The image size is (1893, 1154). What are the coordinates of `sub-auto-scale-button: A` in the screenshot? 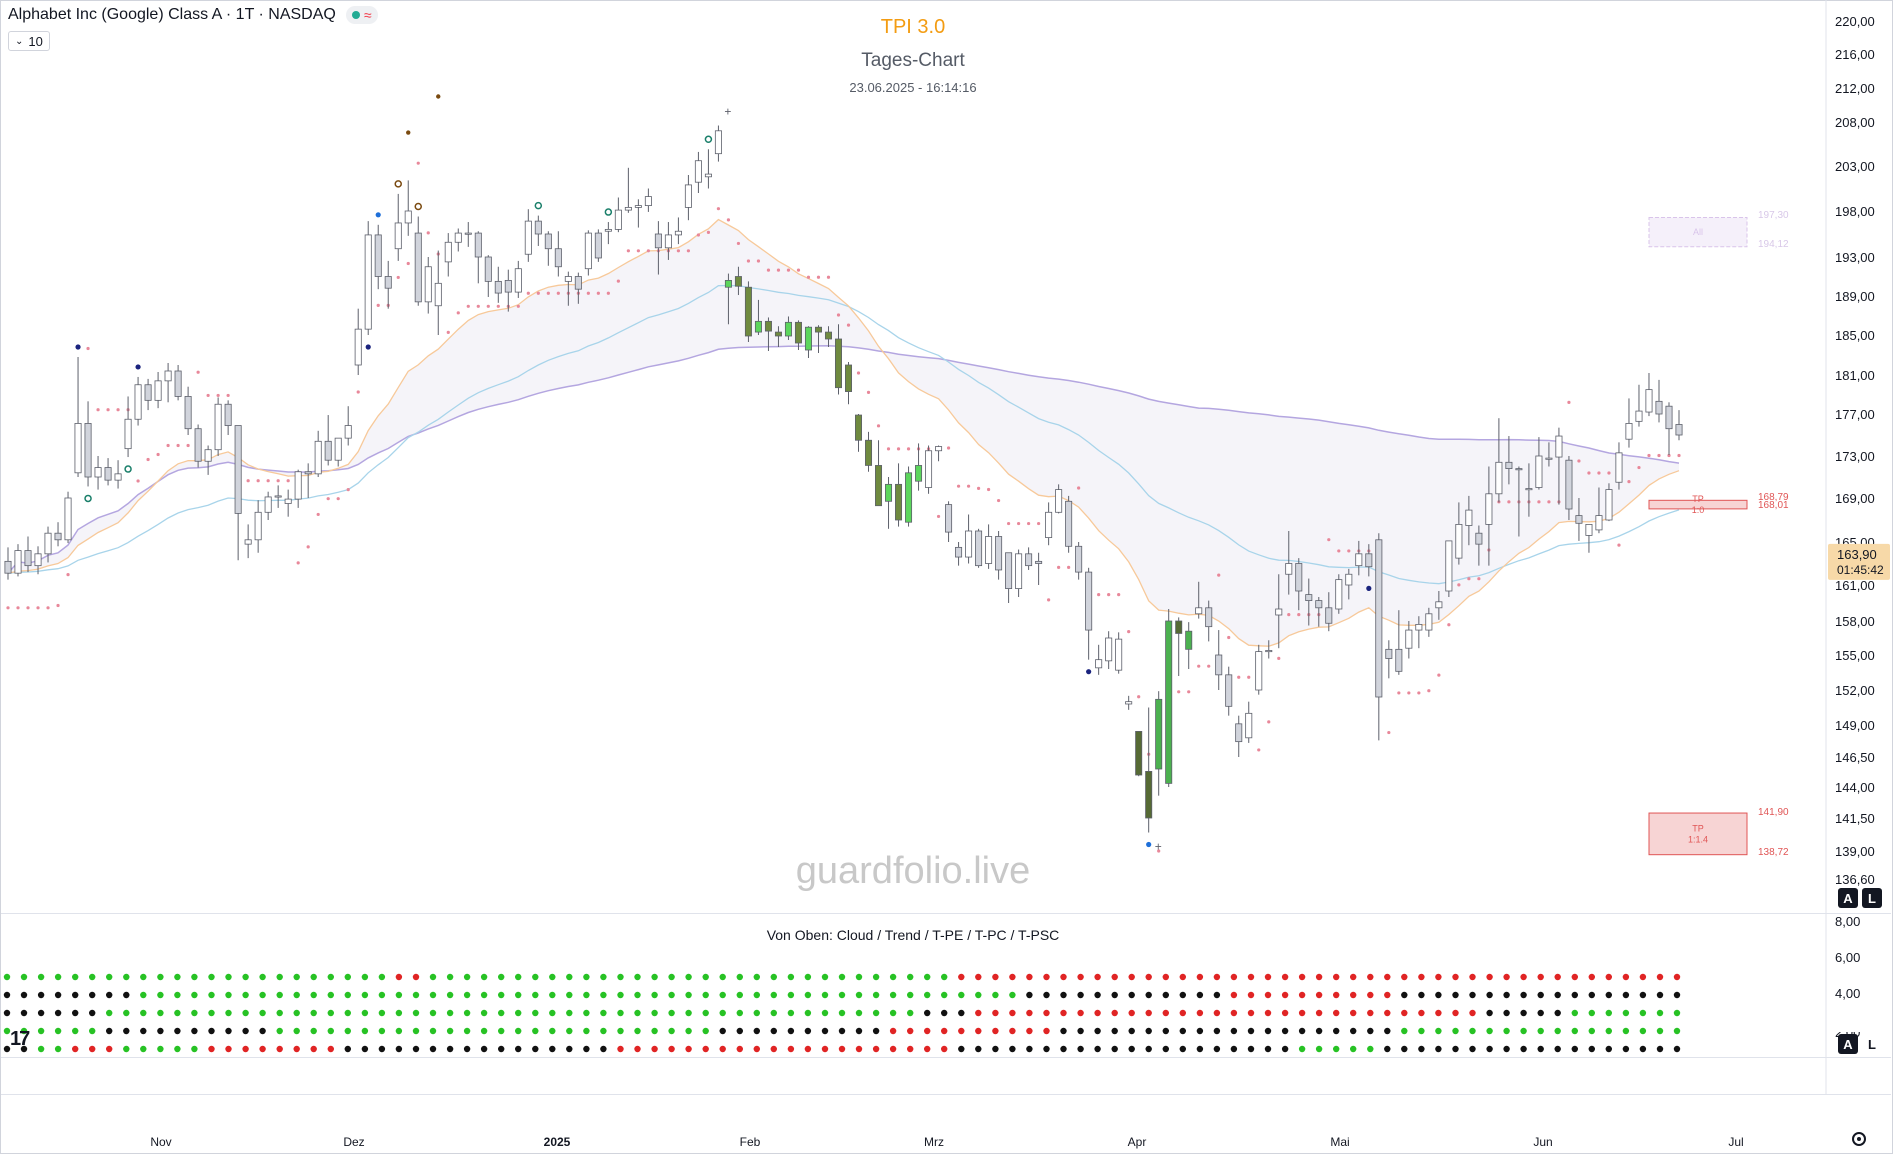 It's located at (1848, 1044).